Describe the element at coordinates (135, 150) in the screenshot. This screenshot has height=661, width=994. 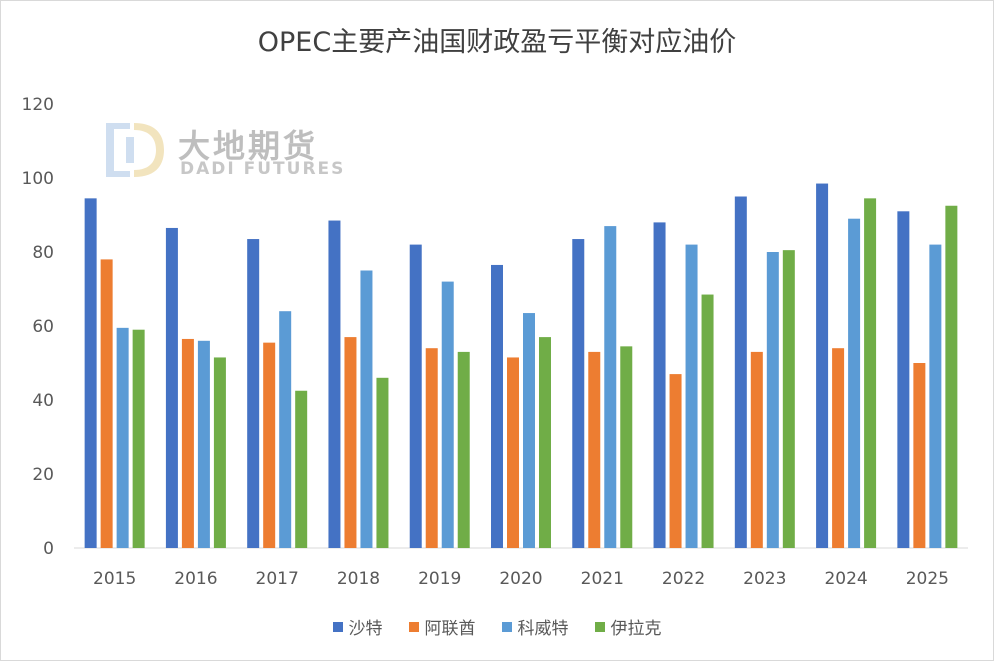
I see `dadi-logo-icon` at that location.